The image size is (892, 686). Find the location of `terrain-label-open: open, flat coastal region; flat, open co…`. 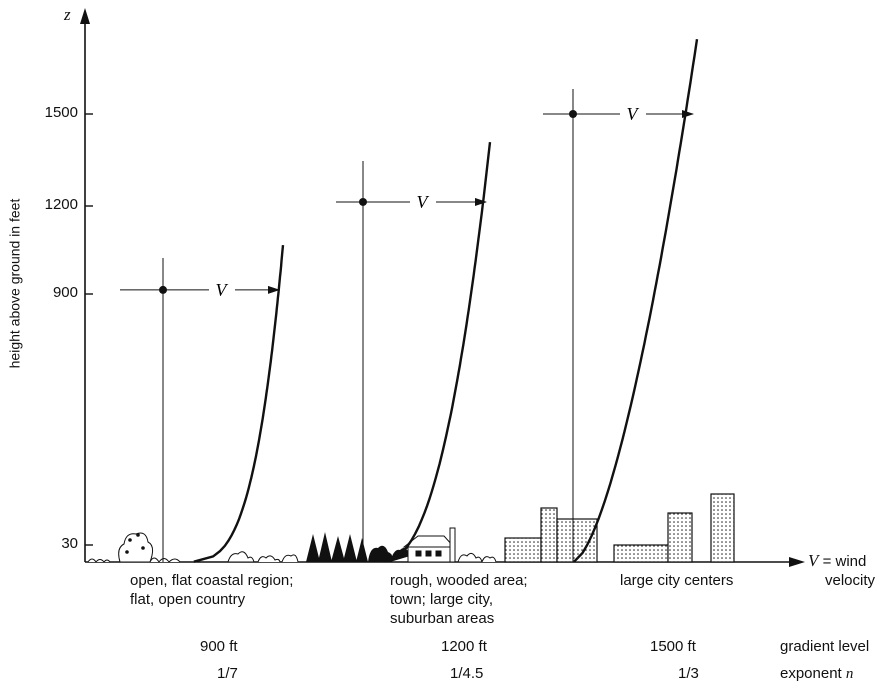

terrain-label-open: open, flat coastal region; flat, open co… is located at coordinates (211, 590).